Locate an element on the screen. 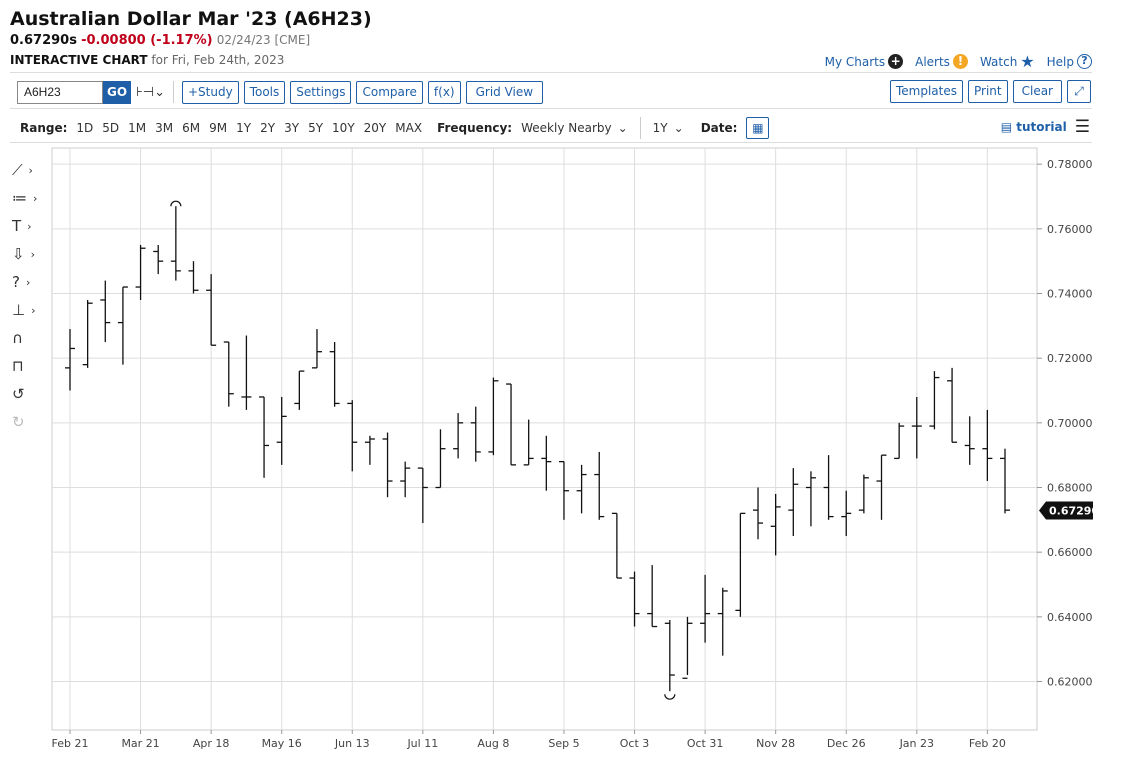 The width and height of the screenshot is (1126, 777). fx-button: f(x) is located at coordinates (444, 92).